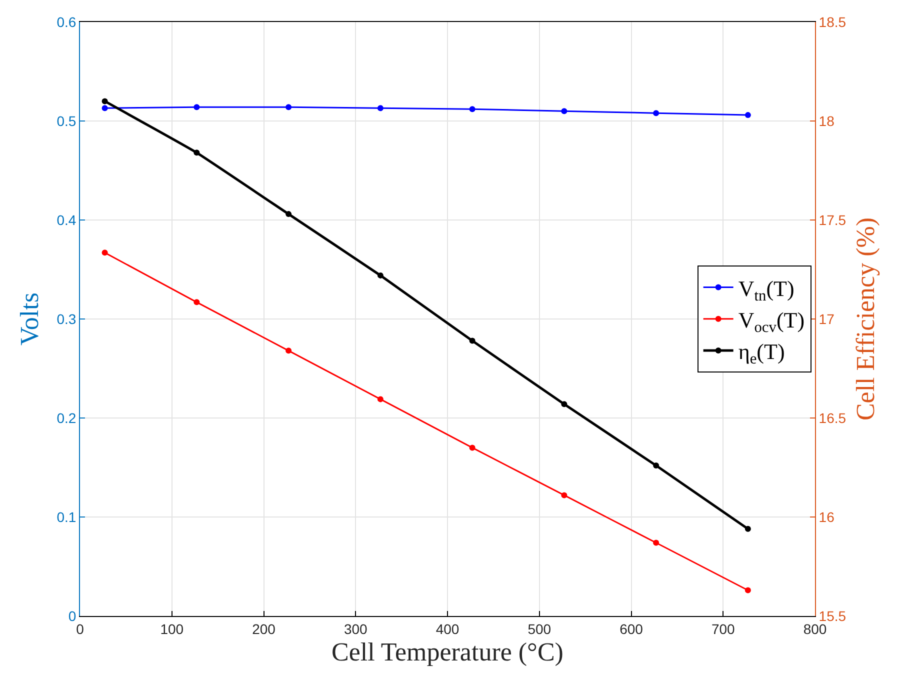 Image resolution: width=922 pixels, height=688 pixels. Describe the element at coordinates (723, 628) in the screenshot. I see `x-tick-label: 700` at that location.